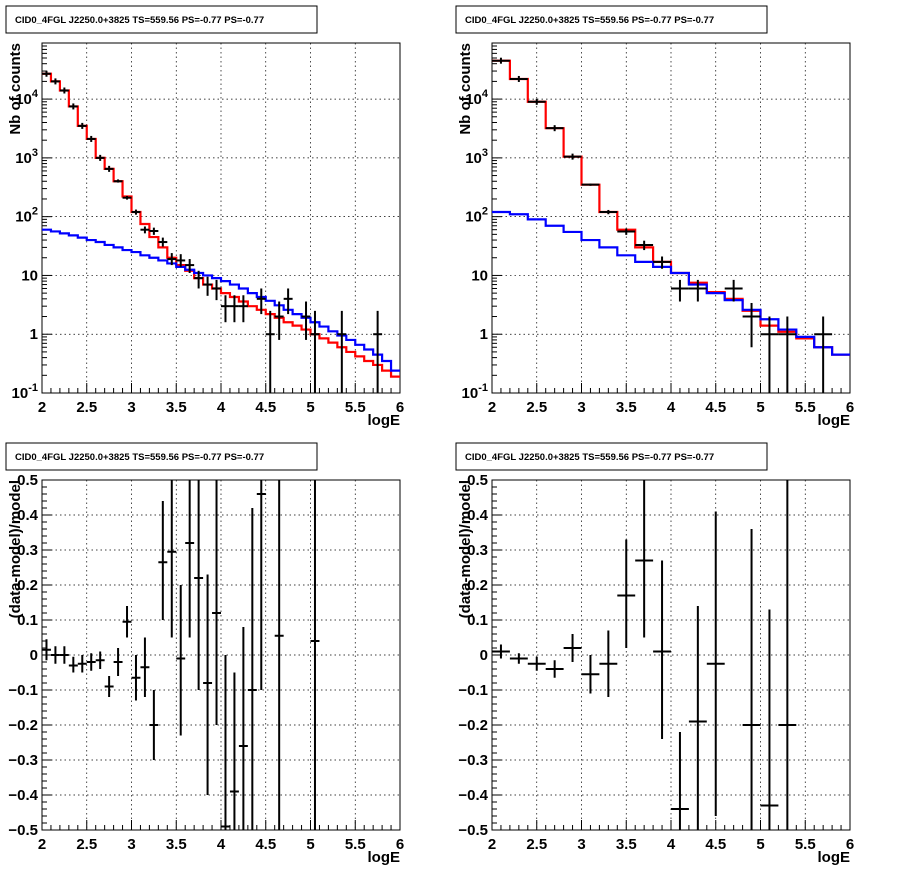  What do you see at coordinates (34, 334) in the screenshot?
I see `y-tick-label: 1` at bounding box center [34, 334].